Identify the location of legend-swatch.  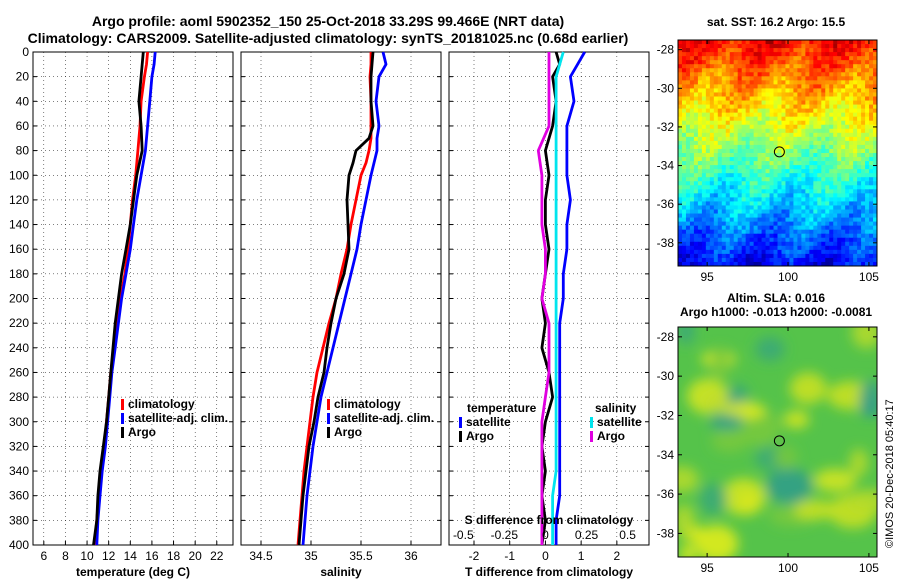
(591, 436).